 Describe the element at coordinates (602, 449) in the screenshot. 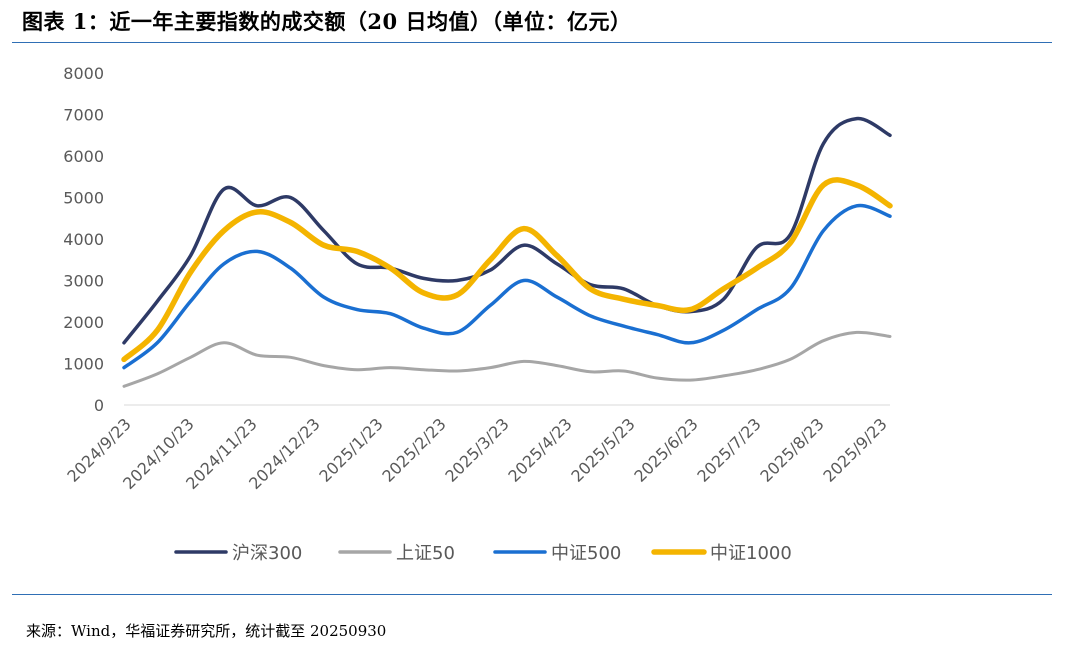

I see `x-tick-label: 2025/5/23` at that location.